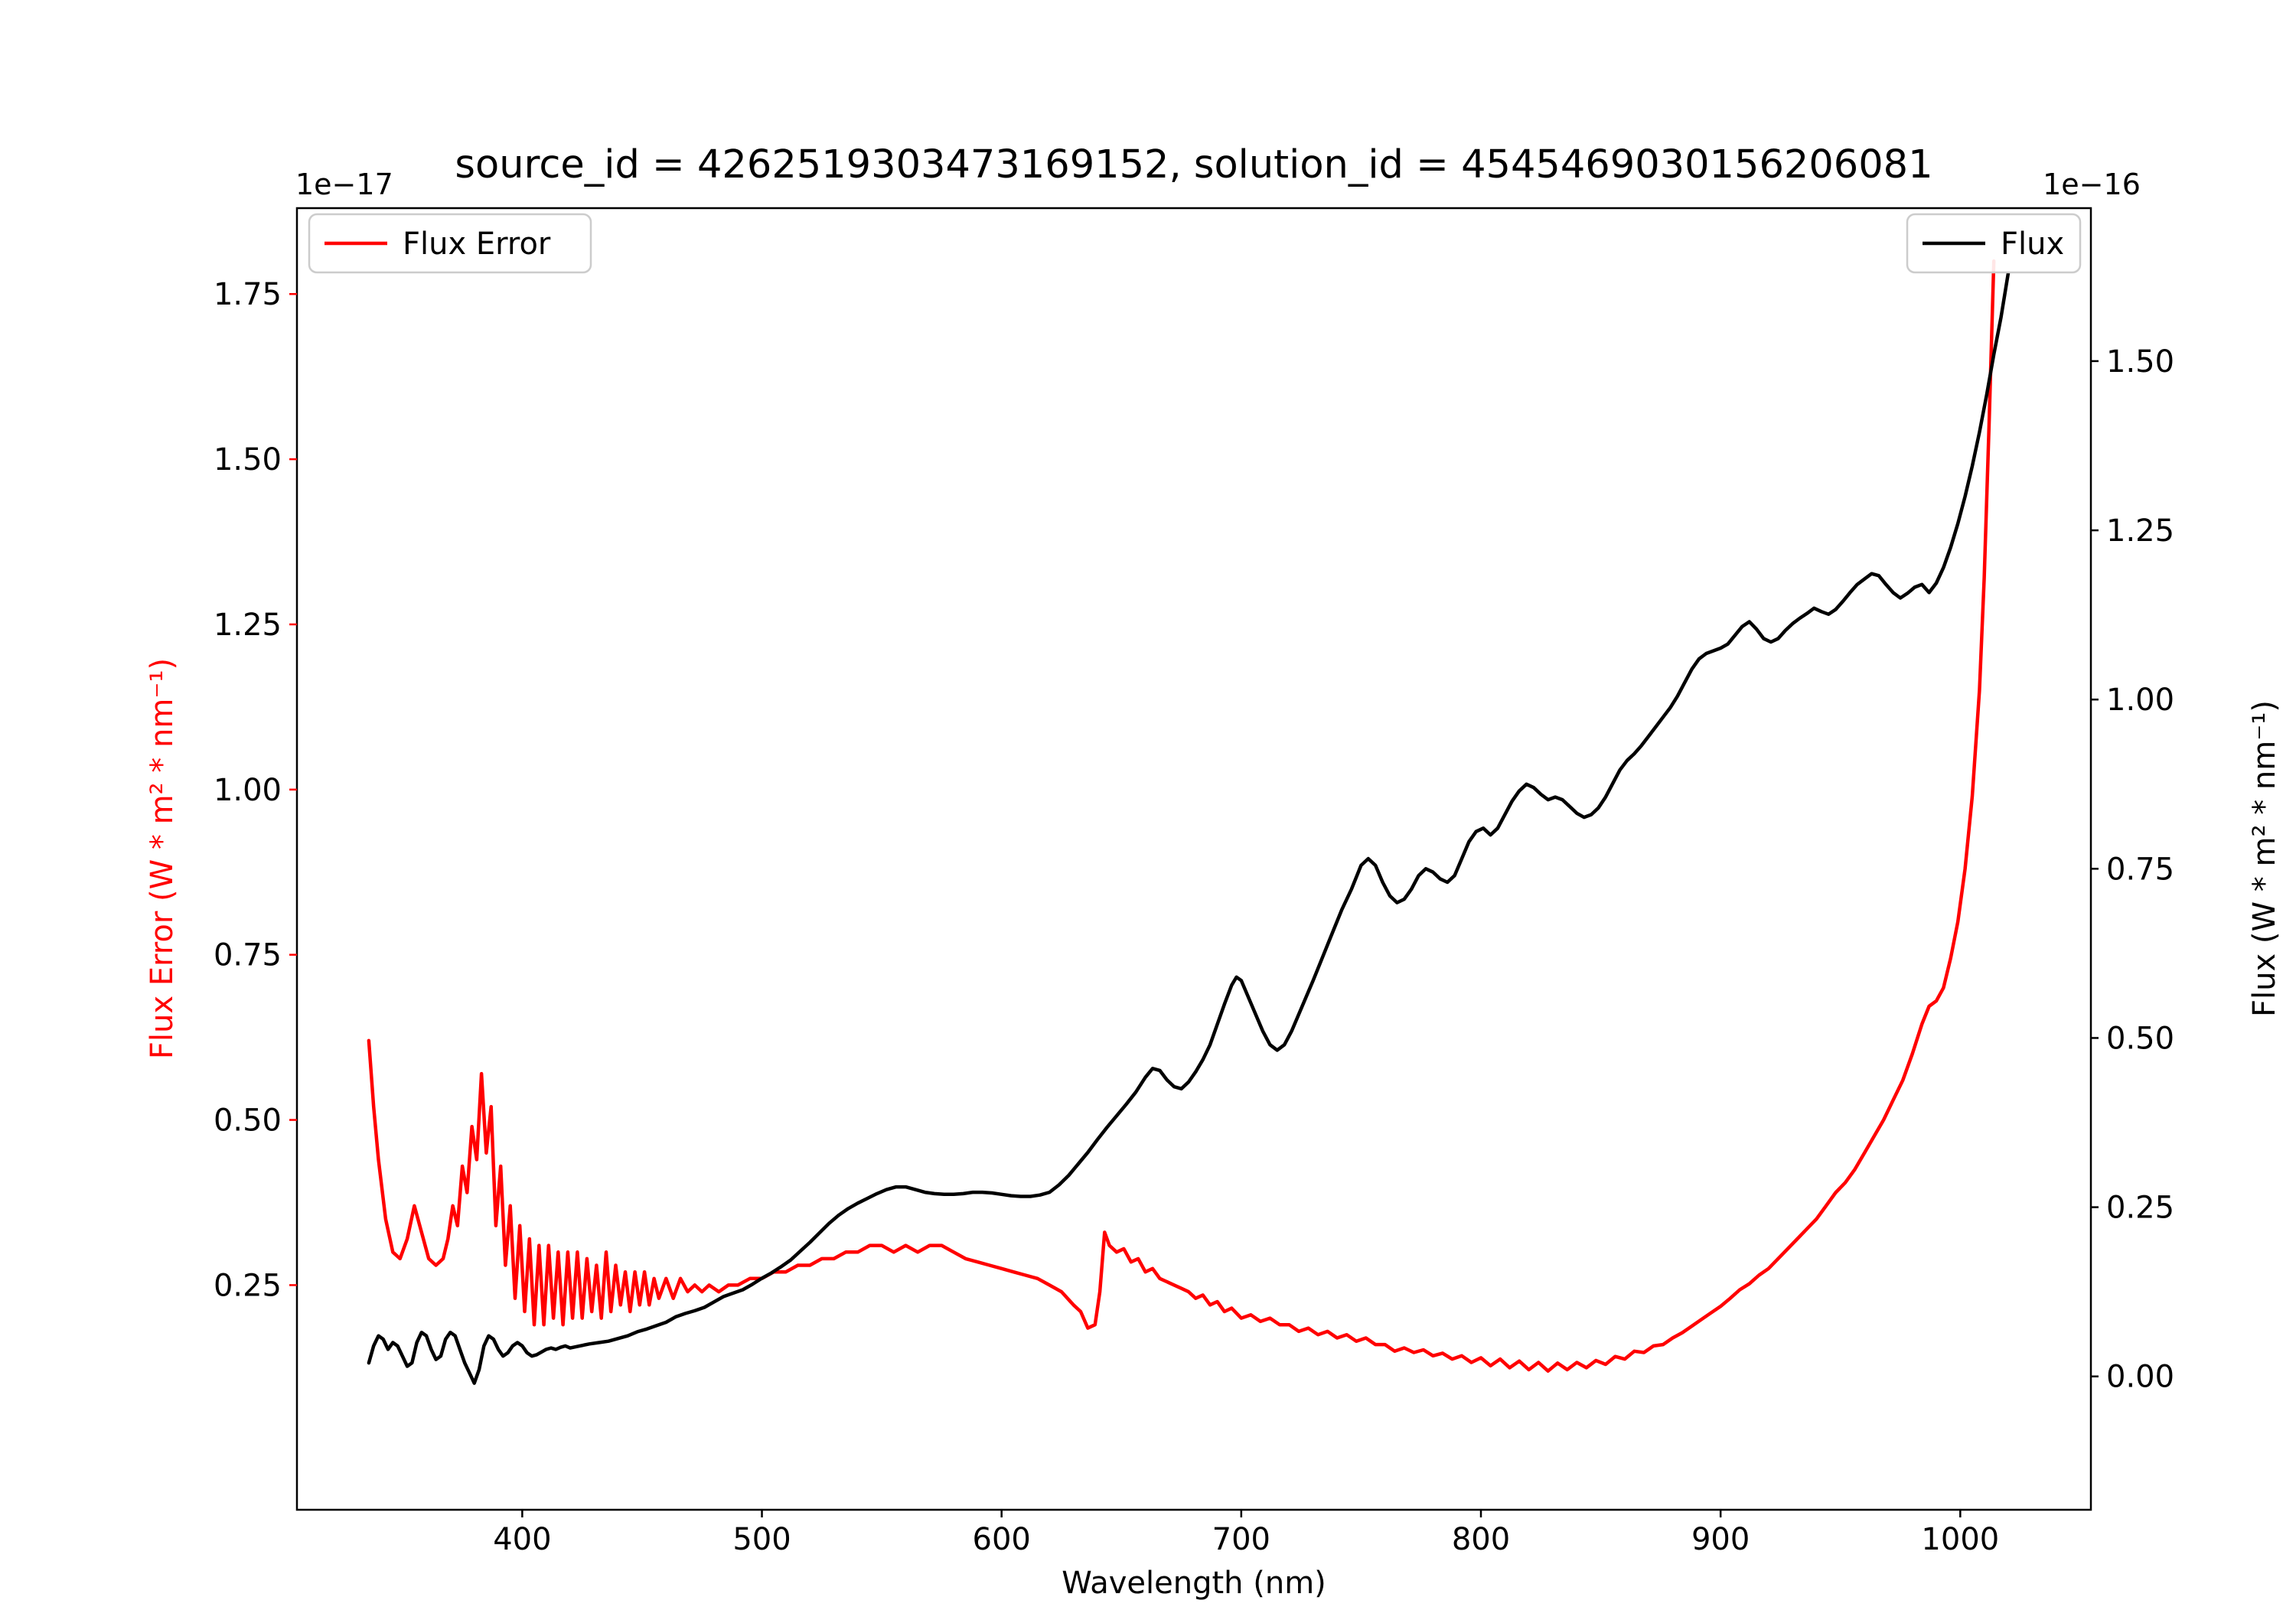 This screenshot has width=2296, height=1610. What do you see at coordinates (477, 245) in the screenshot?
I see `legend-flux-error-label: Flux Error` at bounding box center [477, 245].